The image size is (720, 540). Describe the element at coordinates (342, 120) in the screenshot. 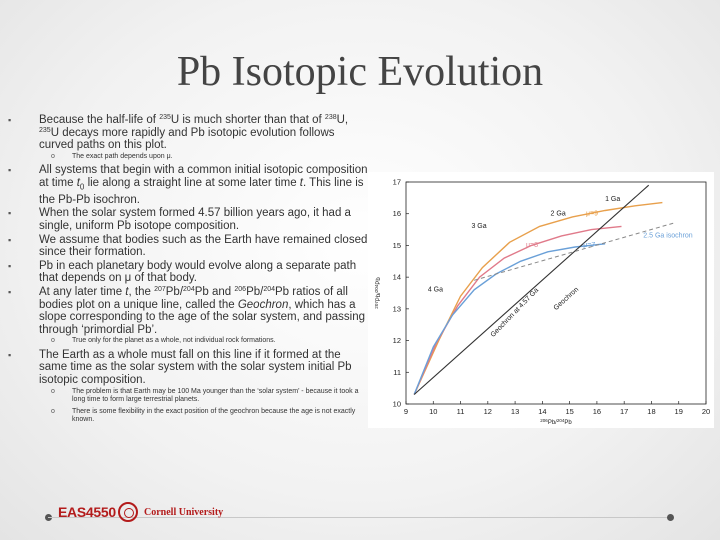

I see `bullet-text-part: U,` at that location.